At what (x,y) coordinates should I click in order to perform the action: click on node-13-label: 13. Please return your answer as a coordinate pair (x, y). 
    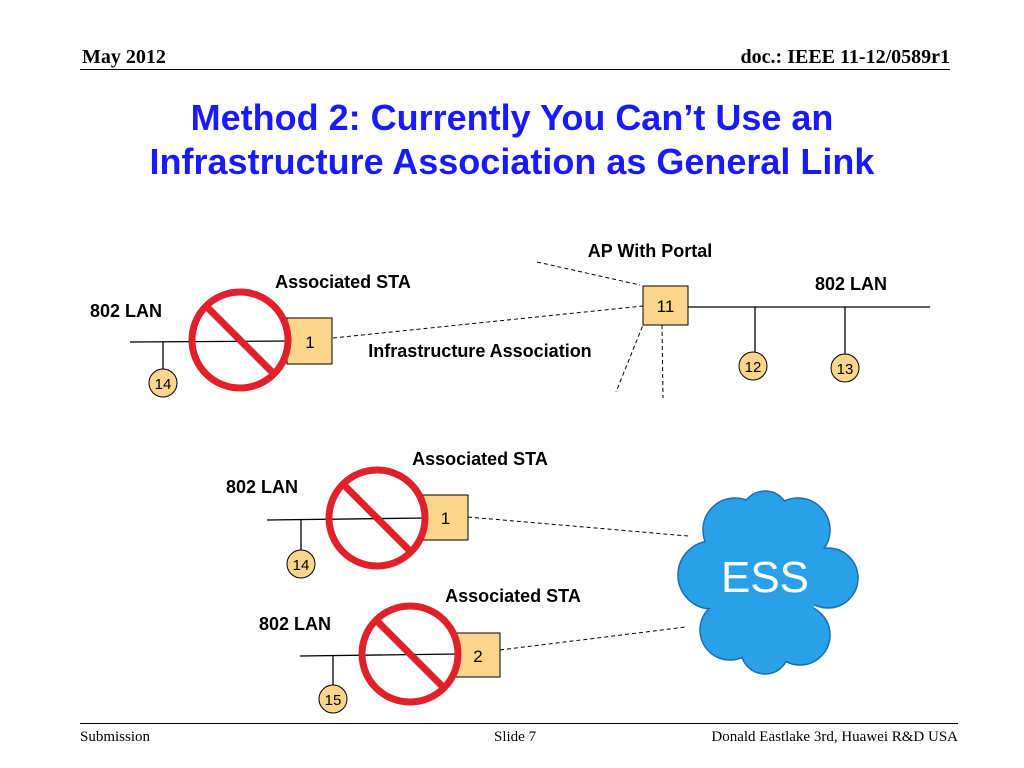
    Looking at the image, I should click on (845, 369).